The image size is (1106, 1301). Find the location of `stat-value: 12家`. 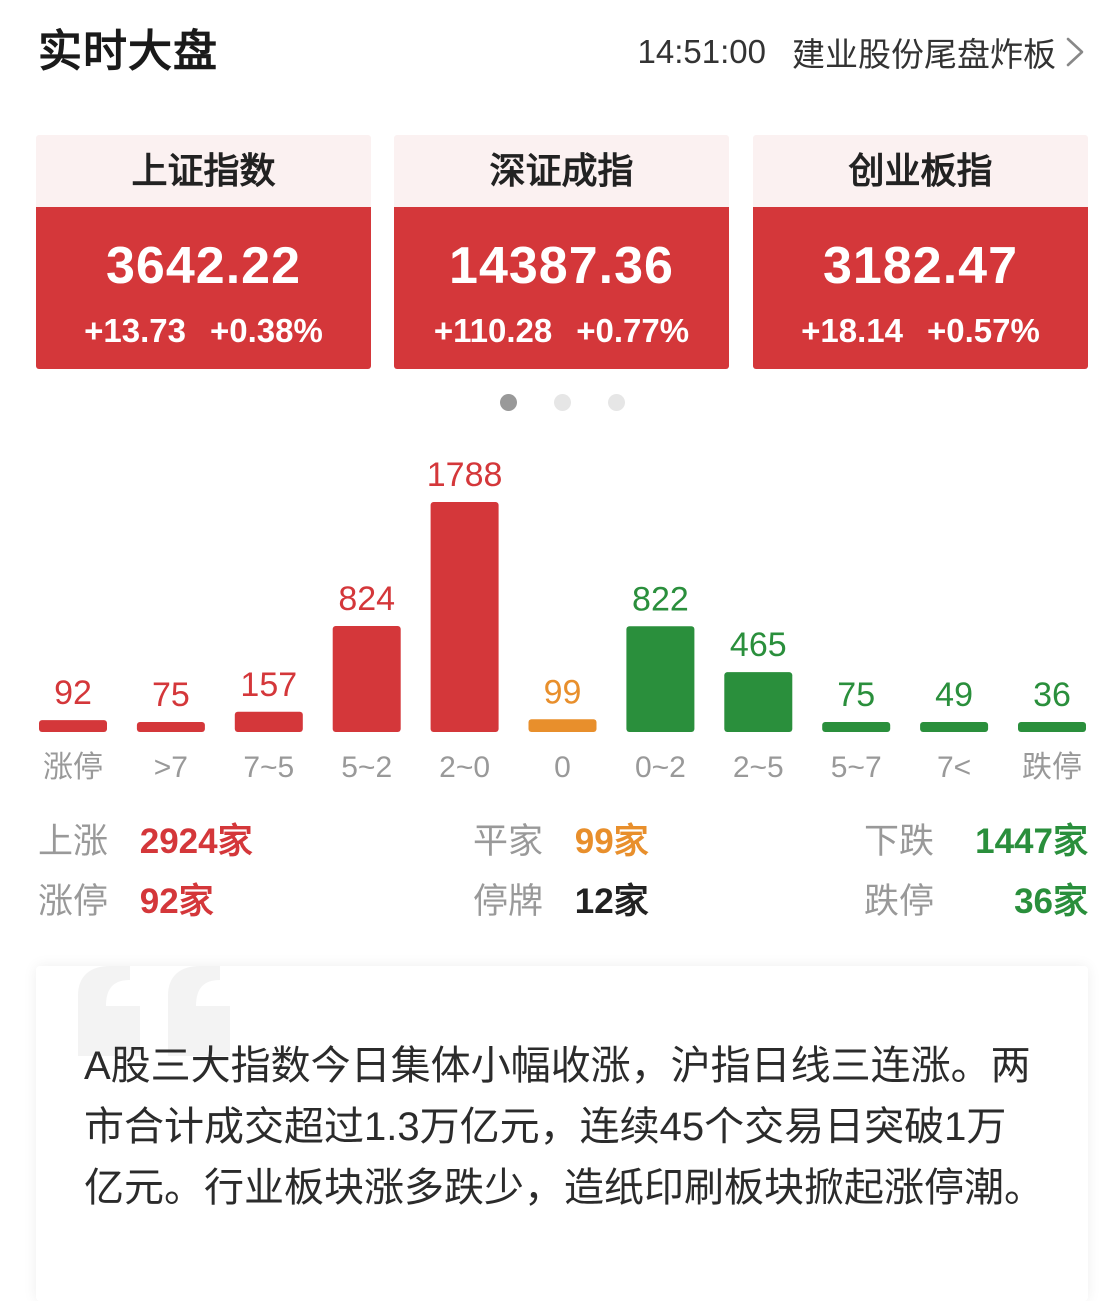

stat-value: 12家 is located at coordinates (611, 901).